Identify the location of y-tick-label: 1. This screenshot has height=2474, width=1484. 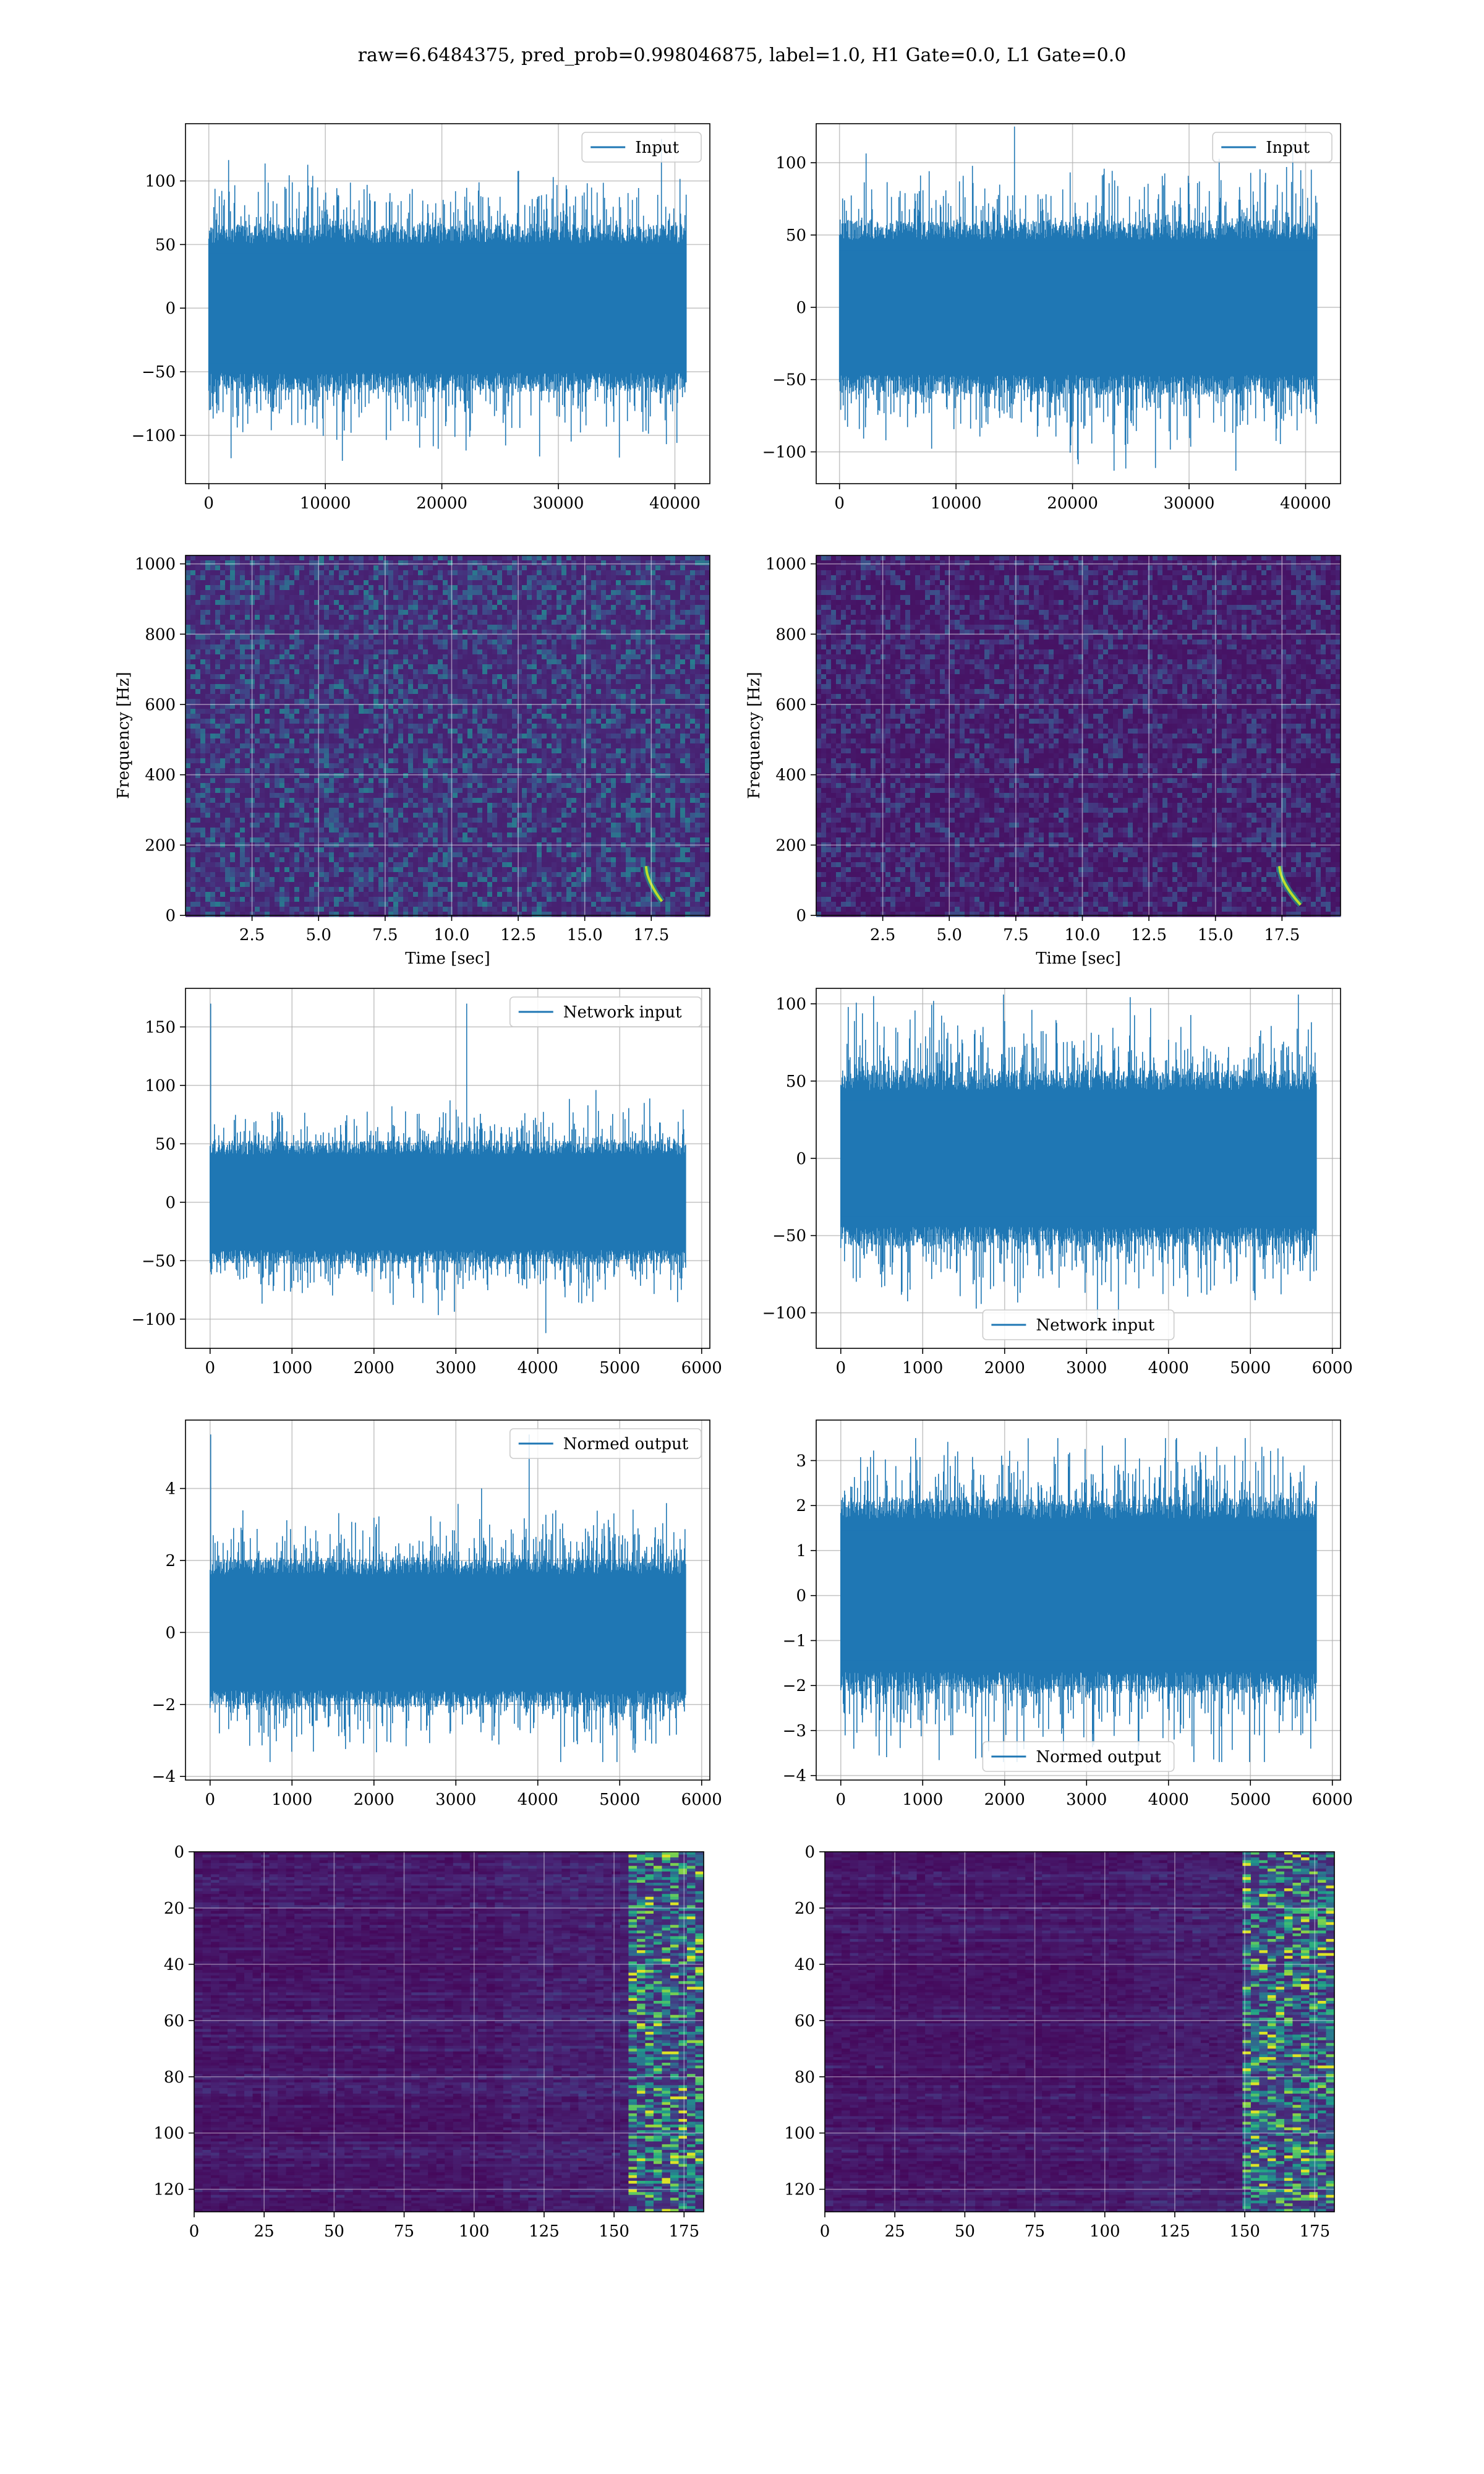
(801, 1551).